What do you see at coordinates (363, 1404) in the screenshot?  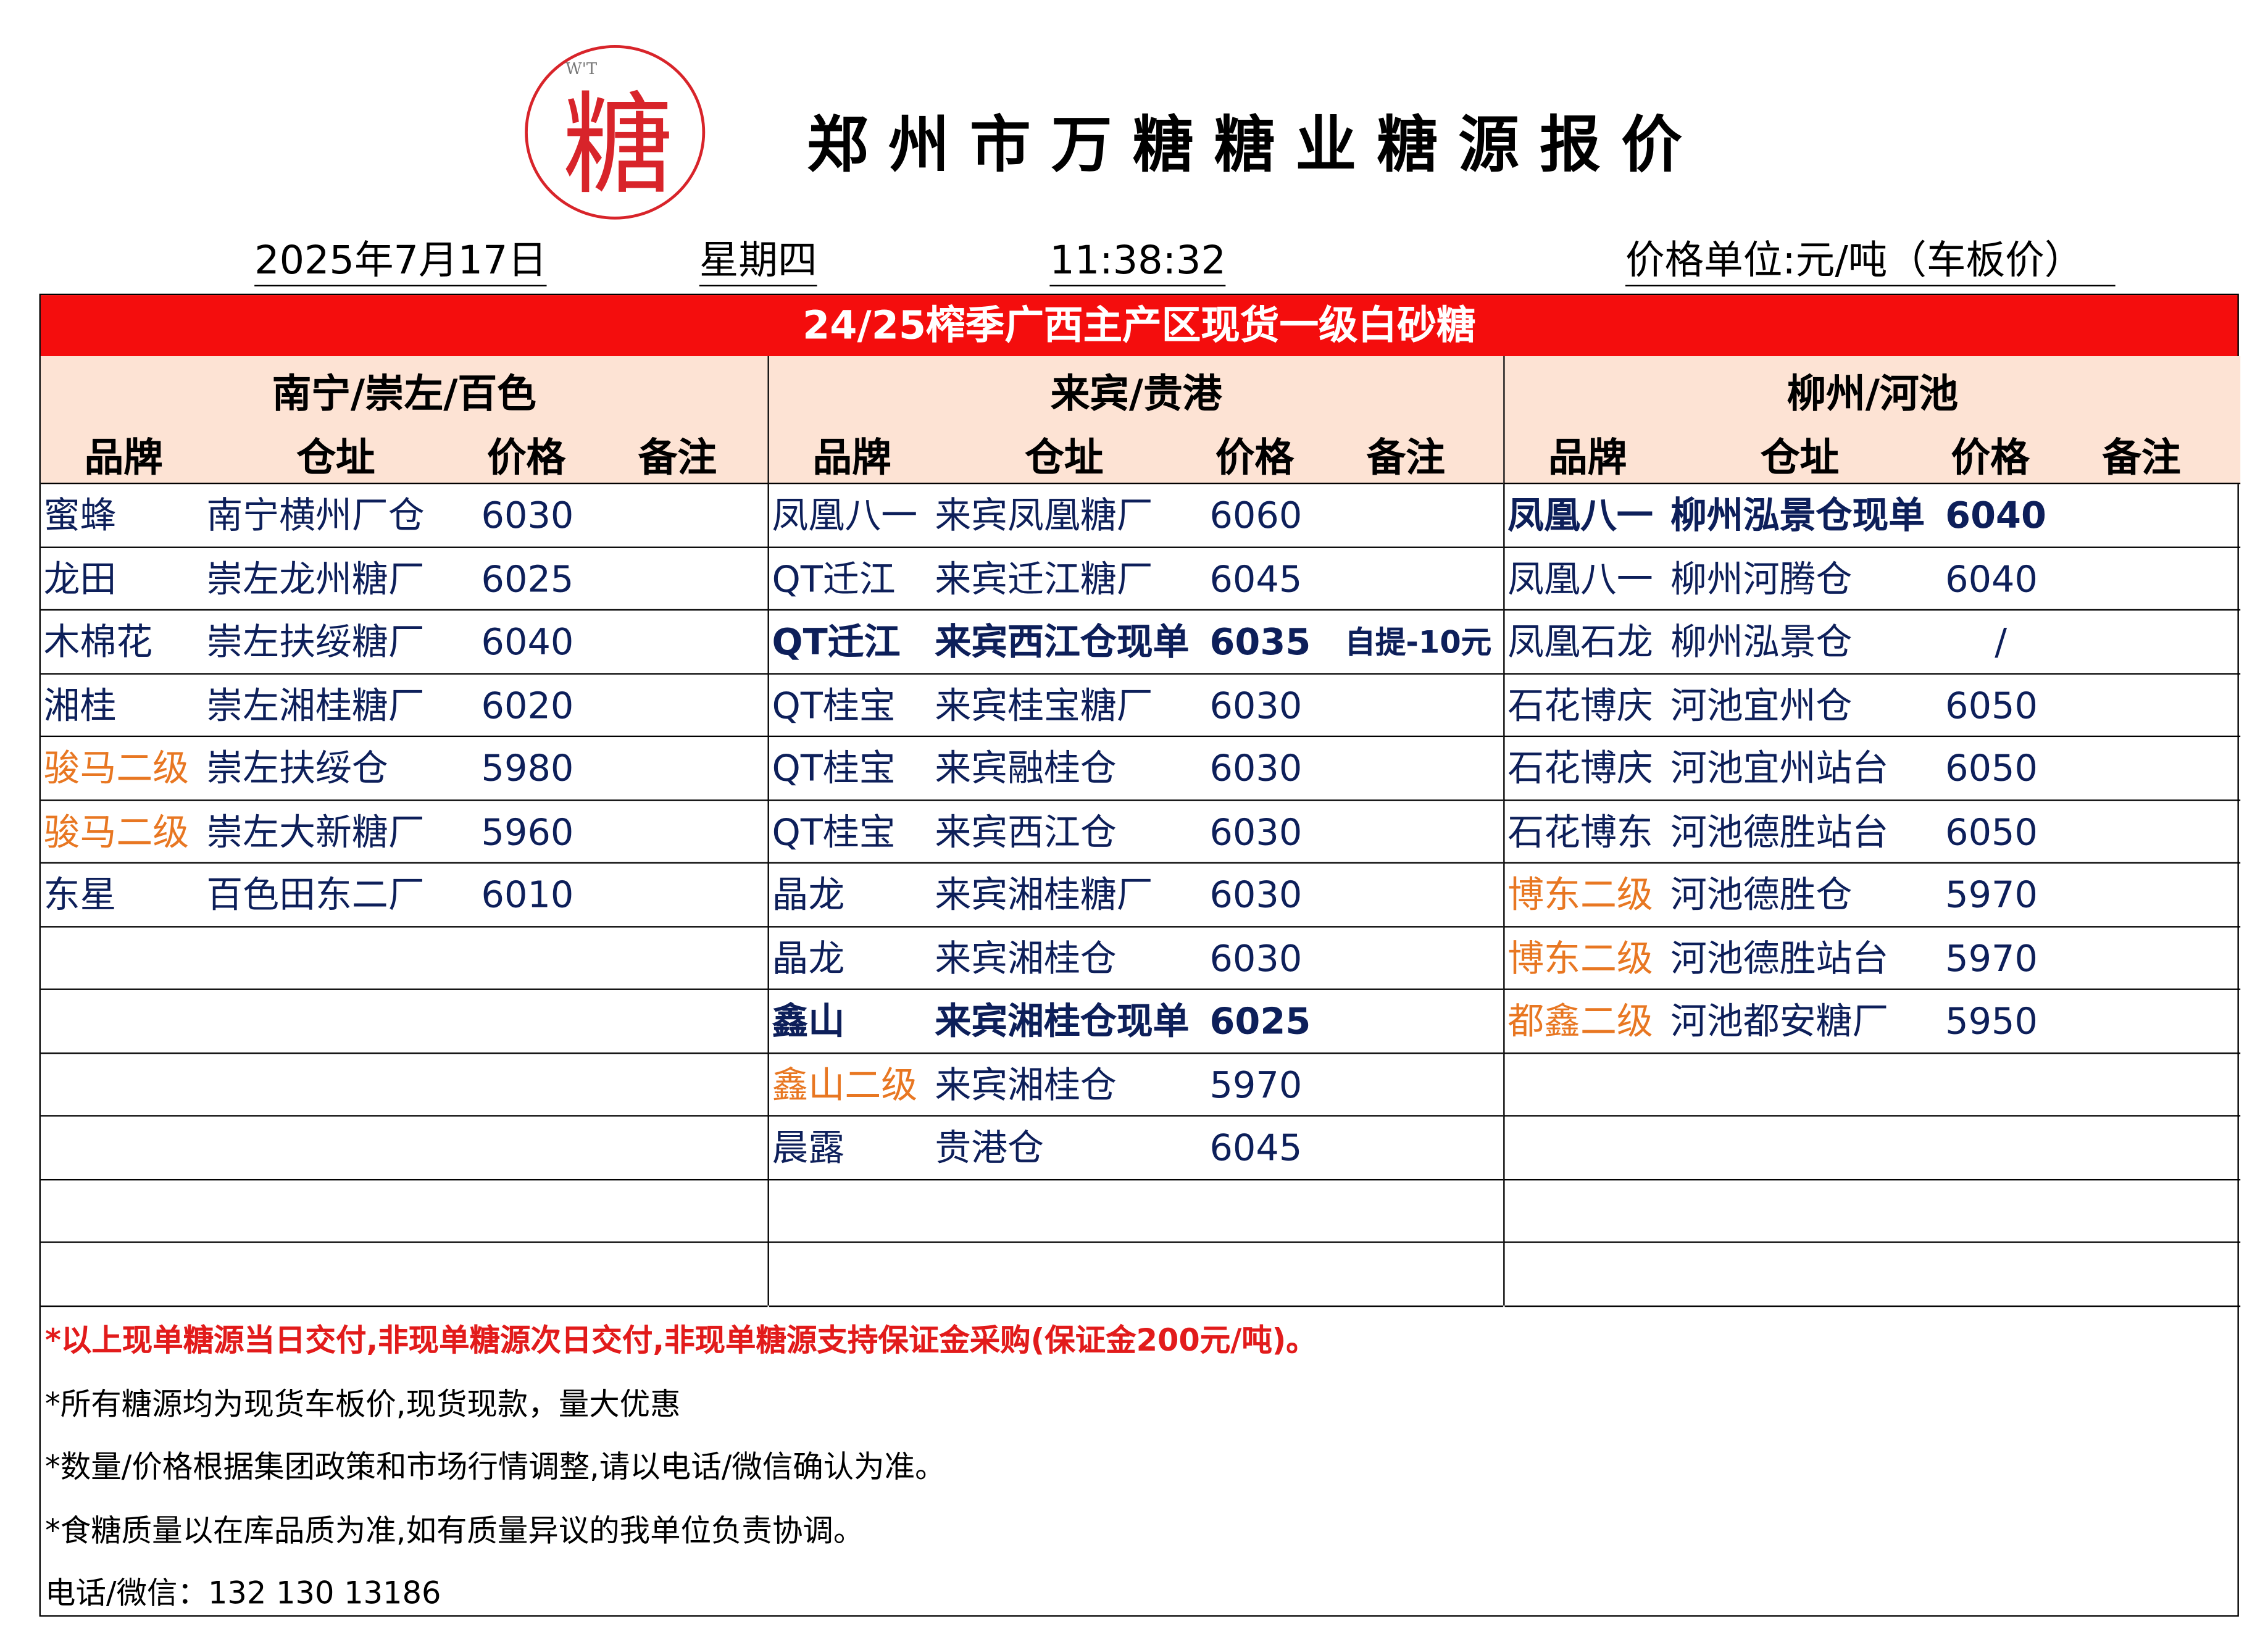 I see `footer-note: *所有糖源均为现货车板价,现货现款，量大优惠` at bounding box center [363, 1404].